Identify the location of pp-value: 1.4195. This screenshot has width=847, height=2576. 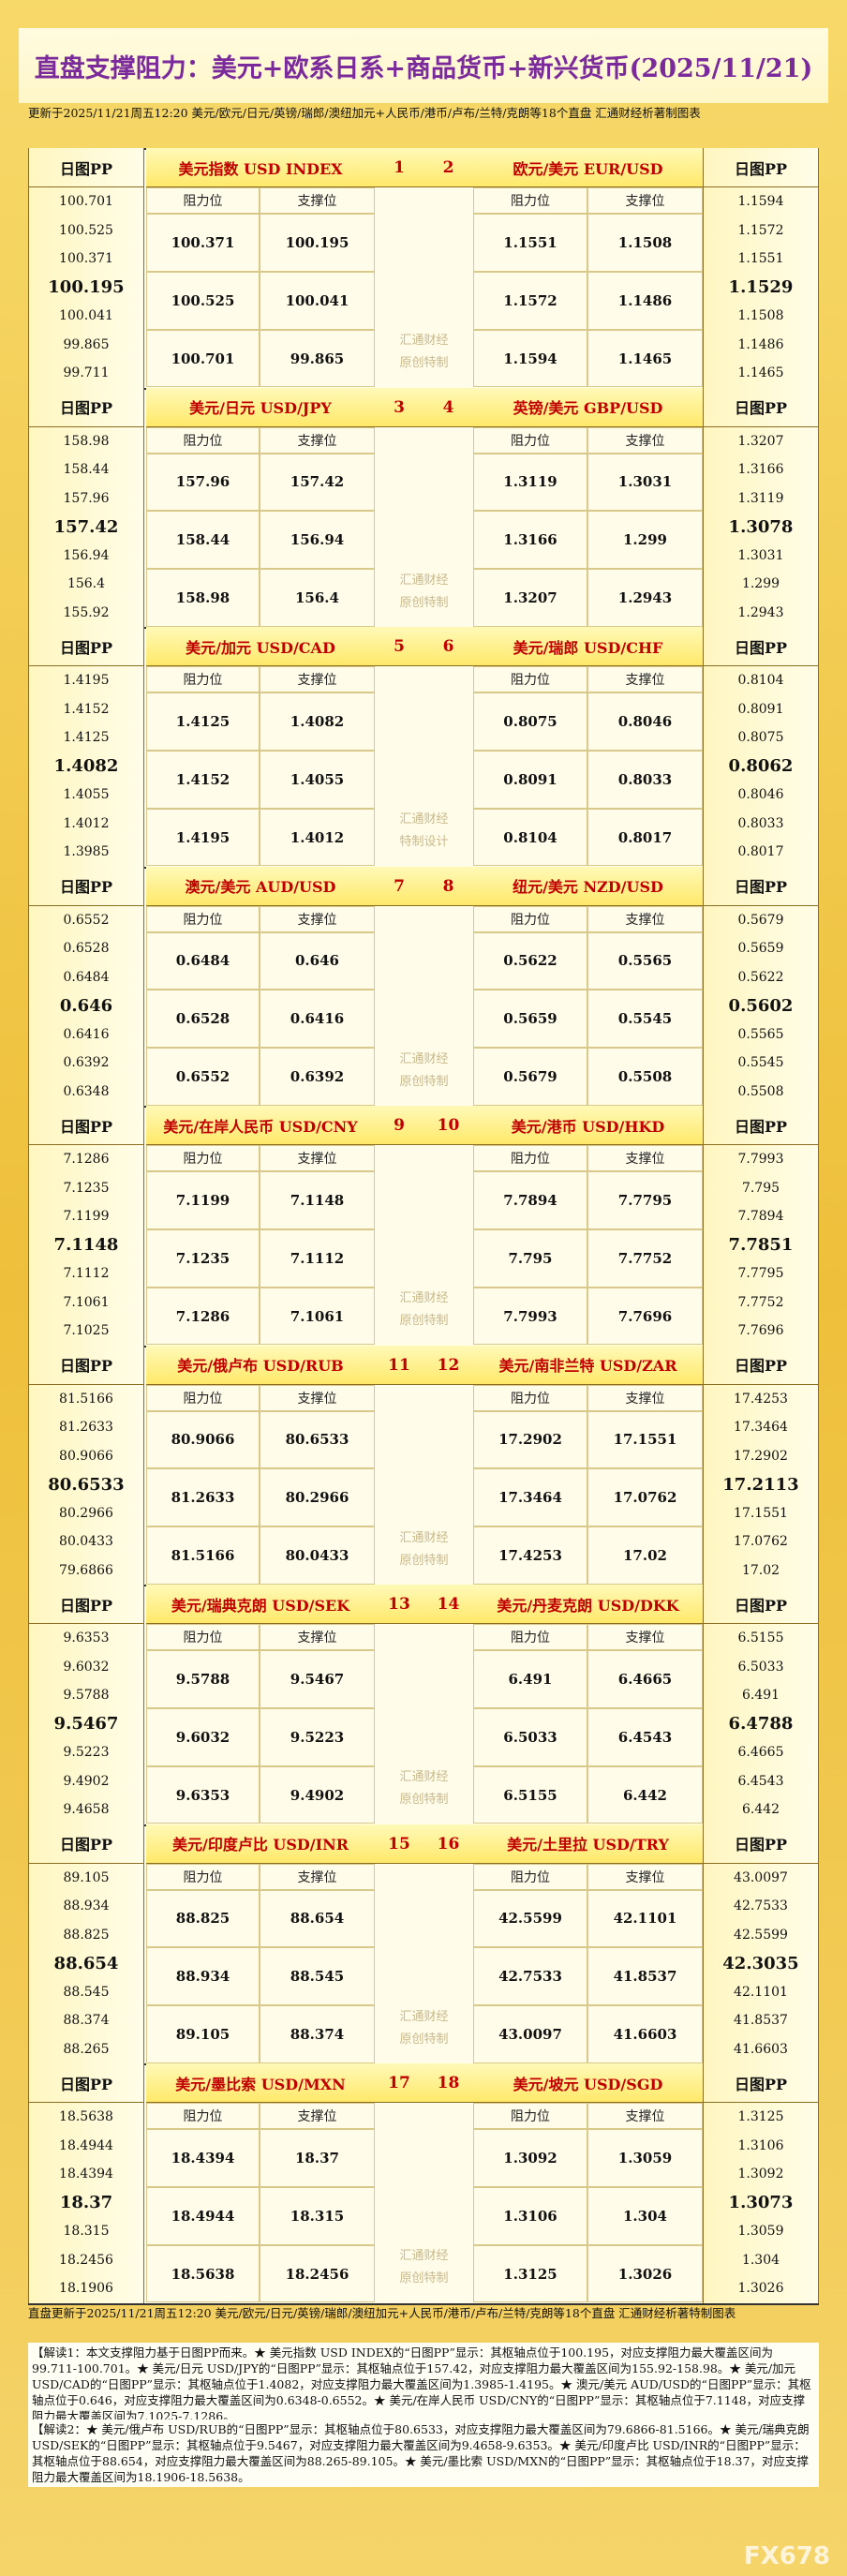
(87, 681).